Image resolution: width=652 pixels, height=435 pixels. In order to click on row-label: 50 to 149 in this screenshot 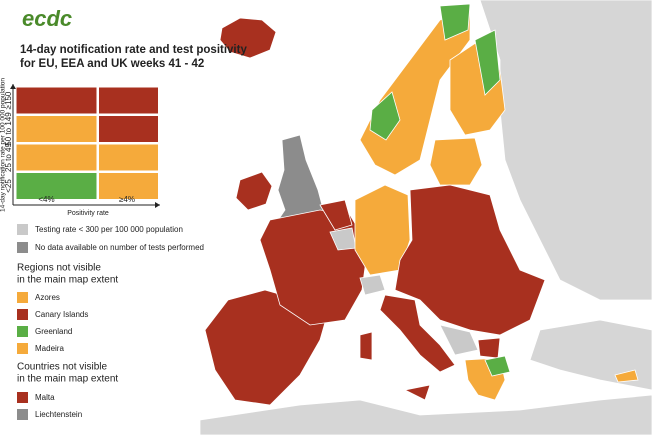, I will do `click(8, 129)`.